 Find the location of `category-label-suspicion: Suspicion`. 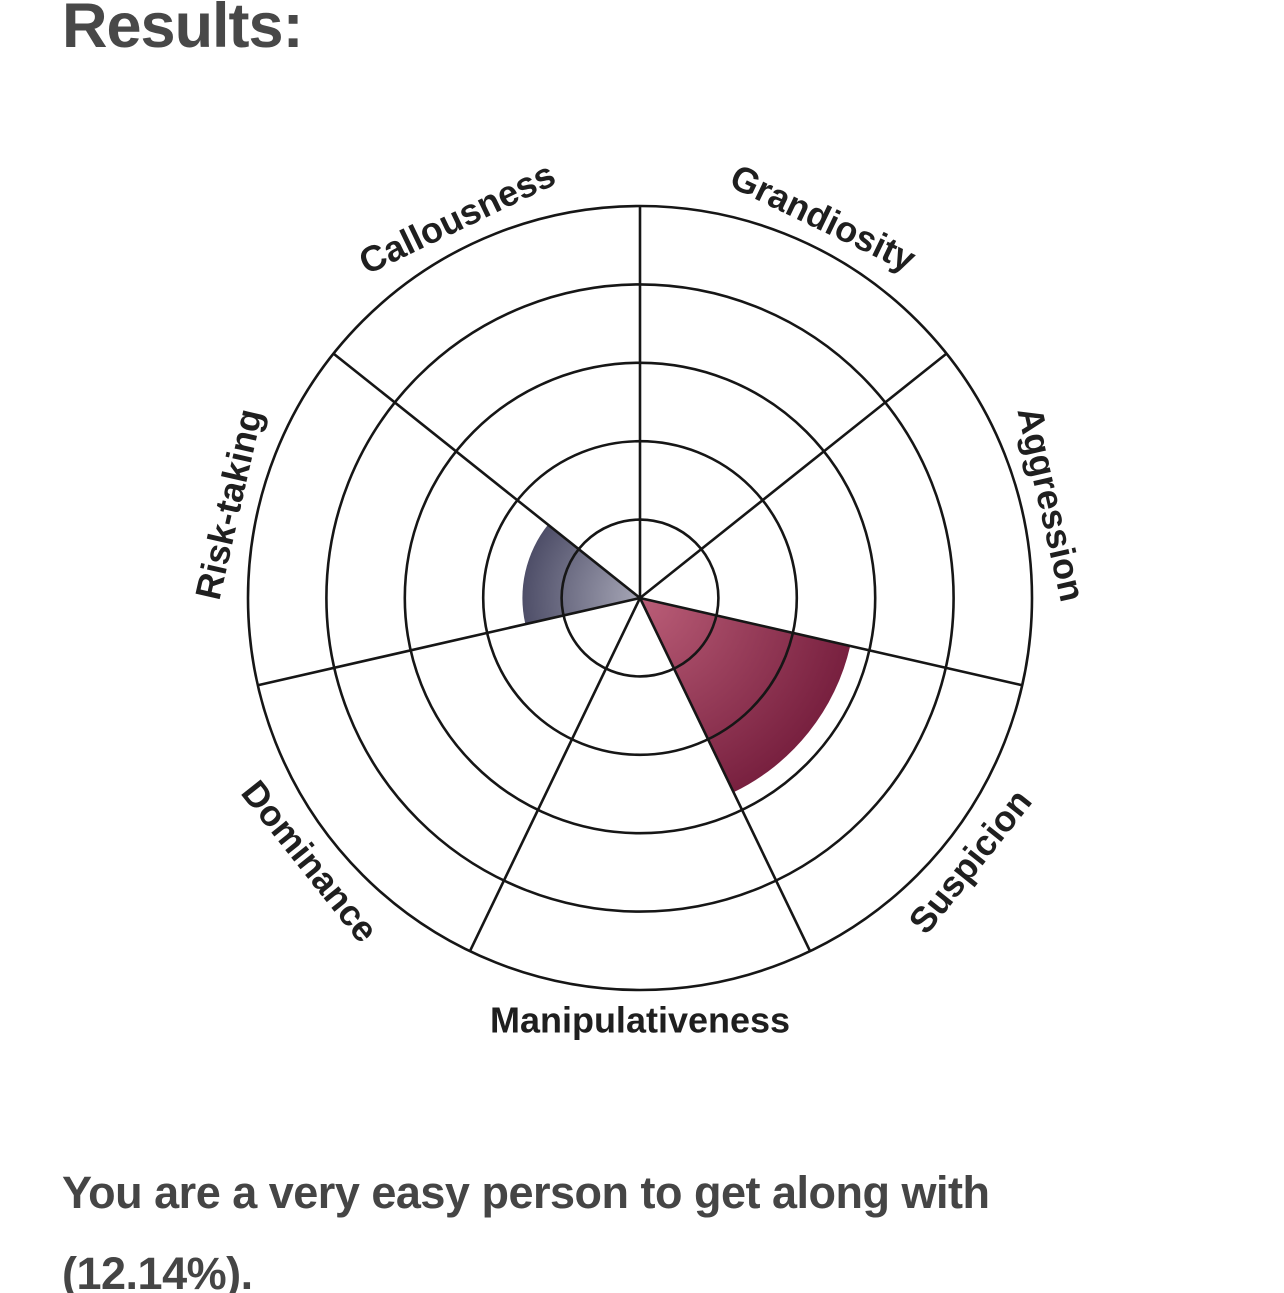

category-label-suspicion: Suspicion is located at coordinates (969, 861).